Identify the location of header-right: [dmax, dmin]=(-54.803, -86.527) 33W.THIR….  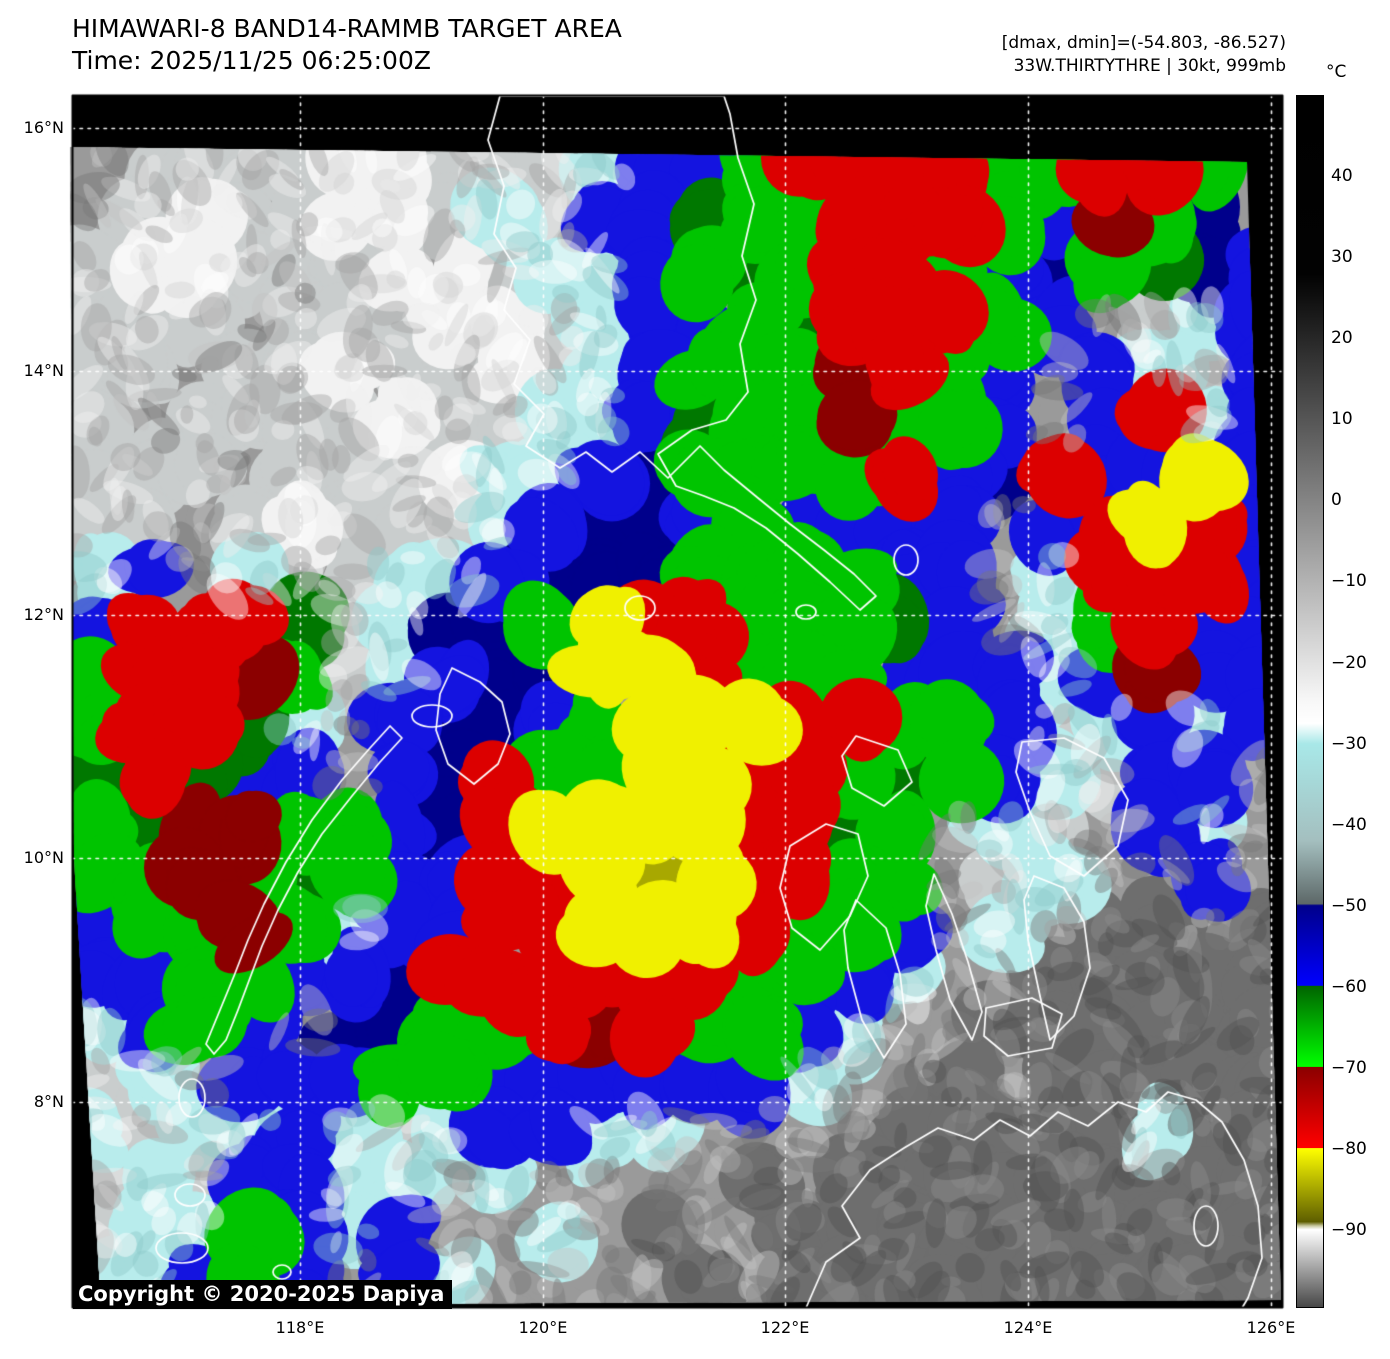
(1144, 55).